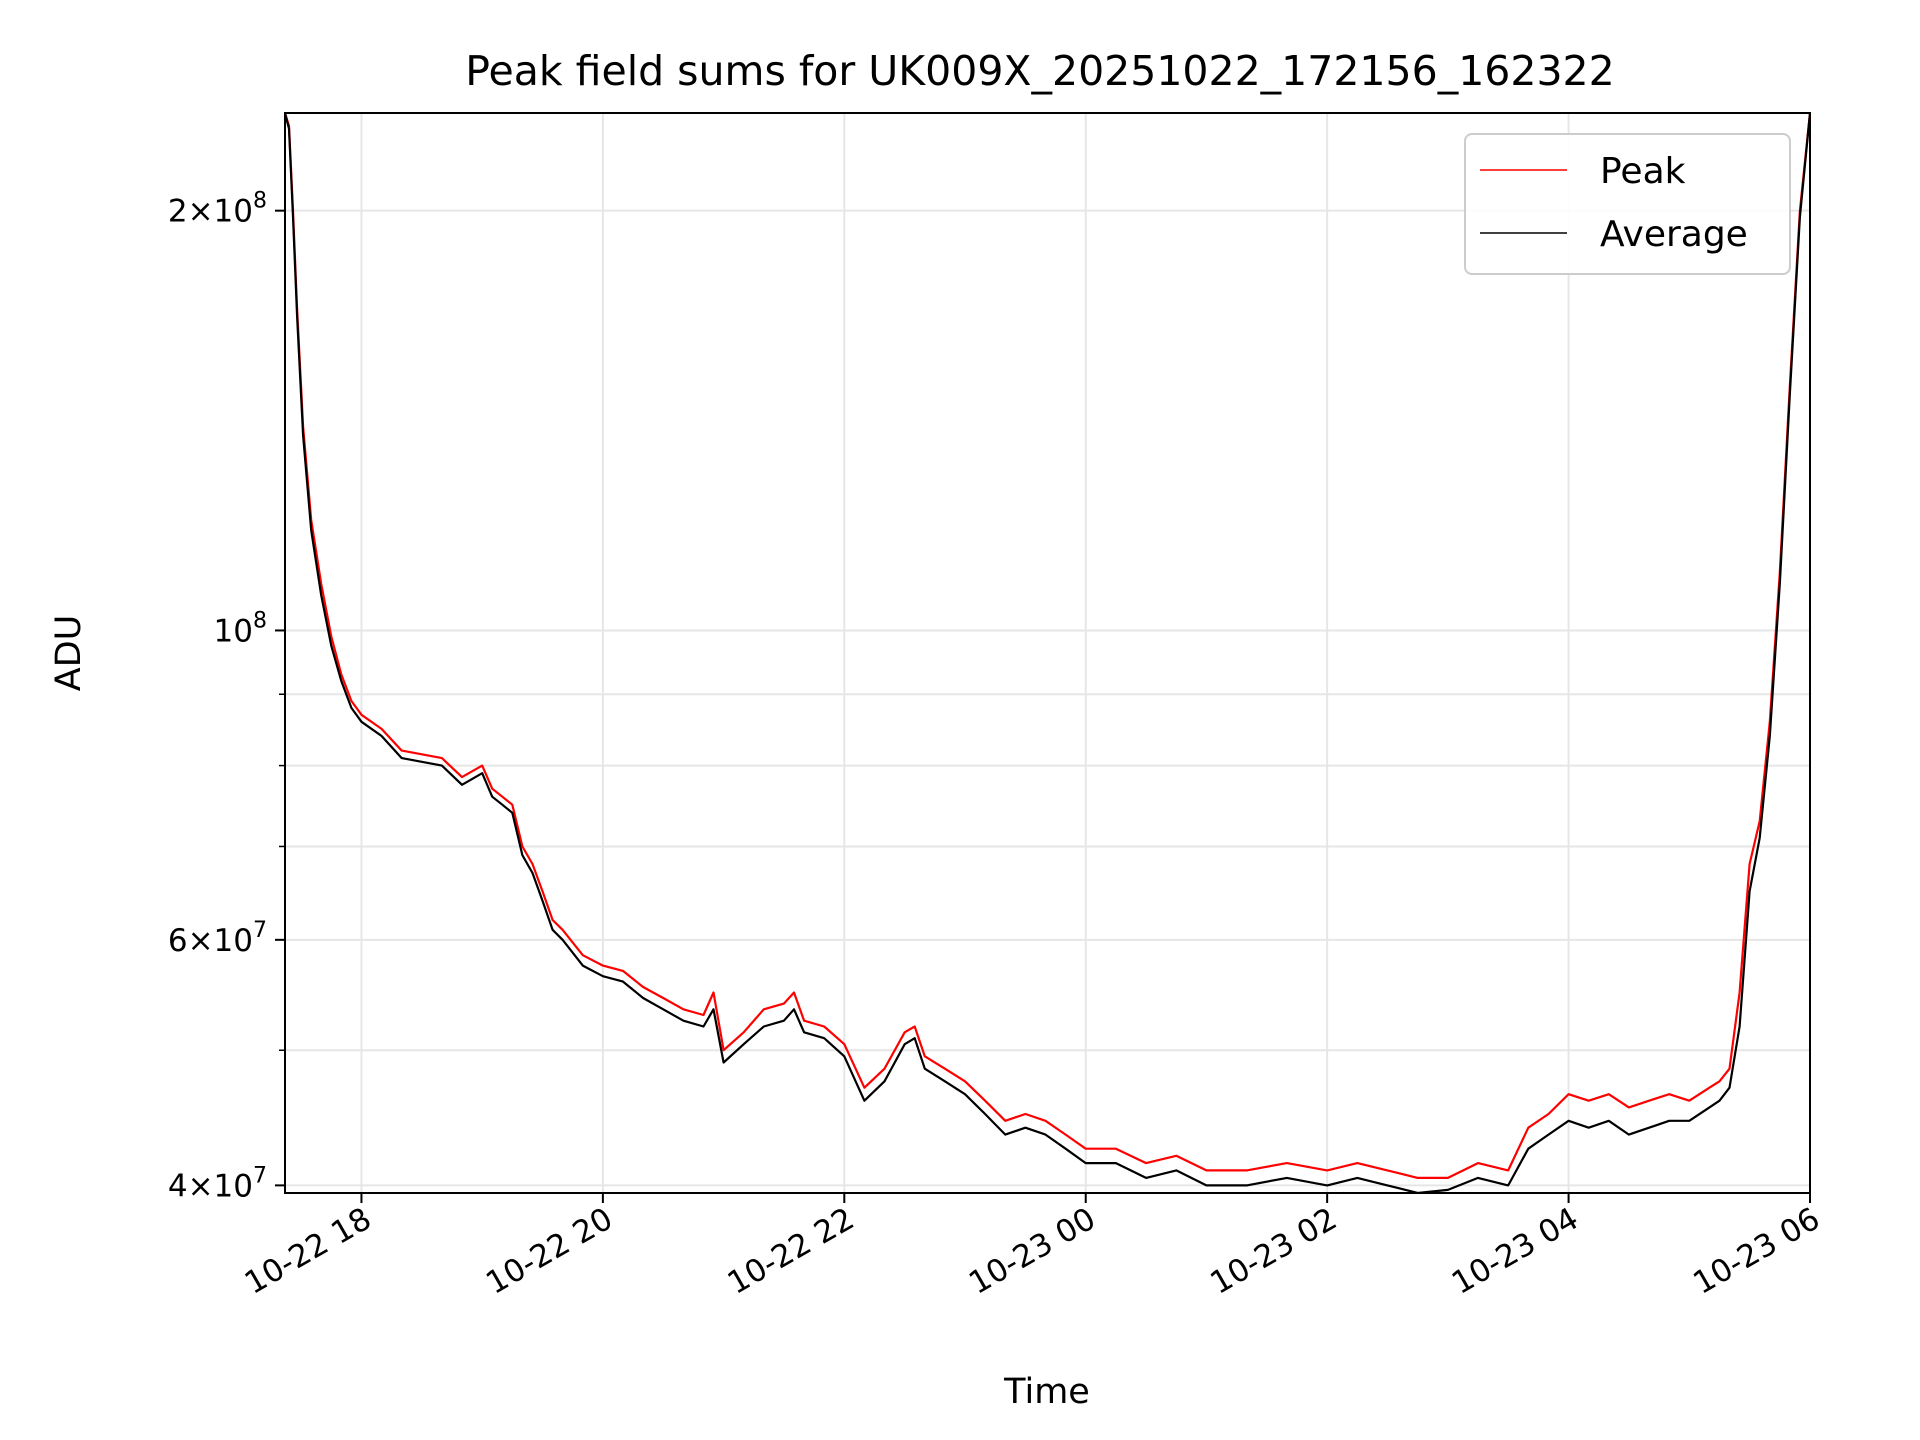 This screenshot has width=1920, height=1440. What do you see at coordinates (1046, 1392) in the screenshot?
I see `x-axis-label: Time` at bounding box center [1046, 1392].